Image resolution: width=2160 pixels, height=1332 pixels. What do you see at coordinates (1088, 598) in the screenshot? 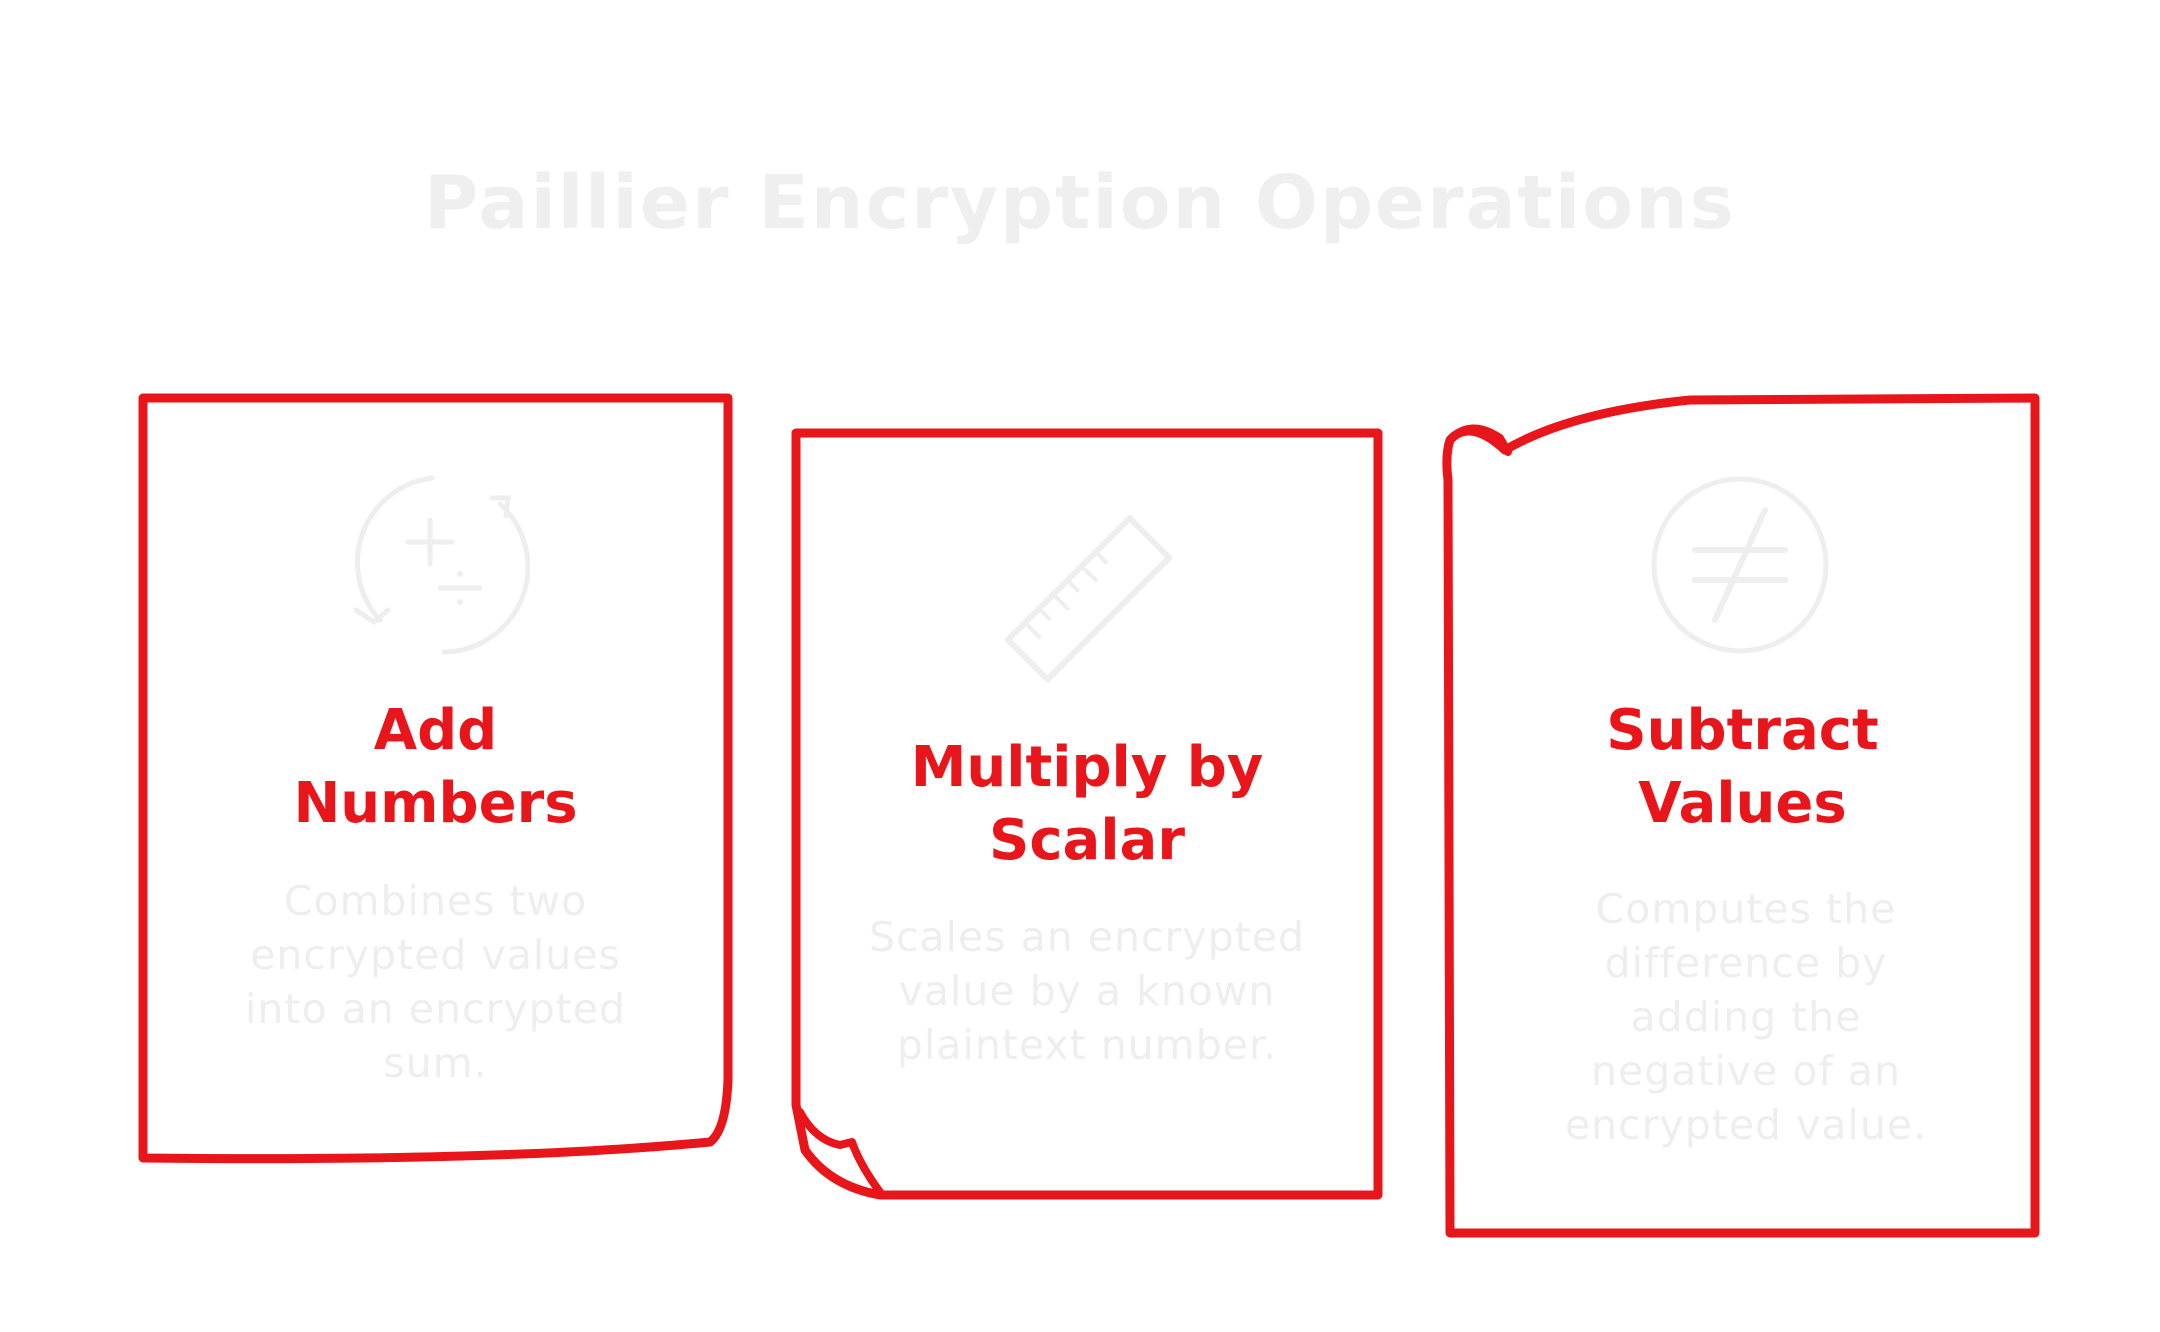
I see `ruler-icon` at bounding box center [1088, 598].